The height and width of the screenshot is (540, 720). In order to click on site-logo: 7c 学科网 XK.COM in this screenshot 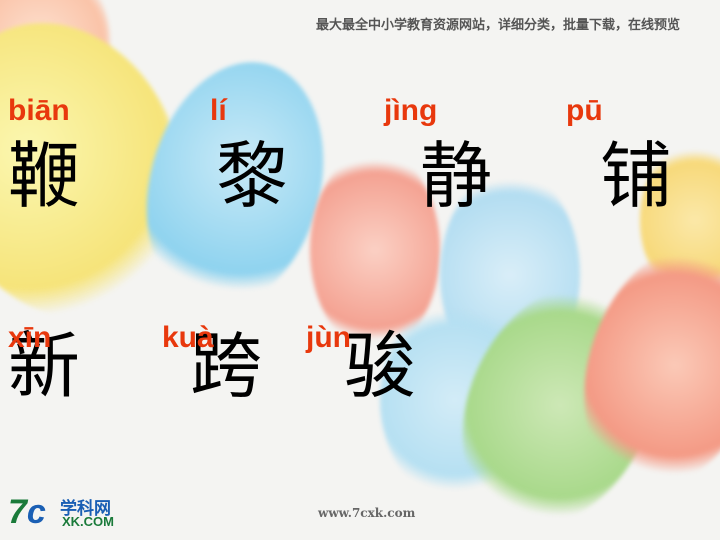, I will do `click(74, 512)`.